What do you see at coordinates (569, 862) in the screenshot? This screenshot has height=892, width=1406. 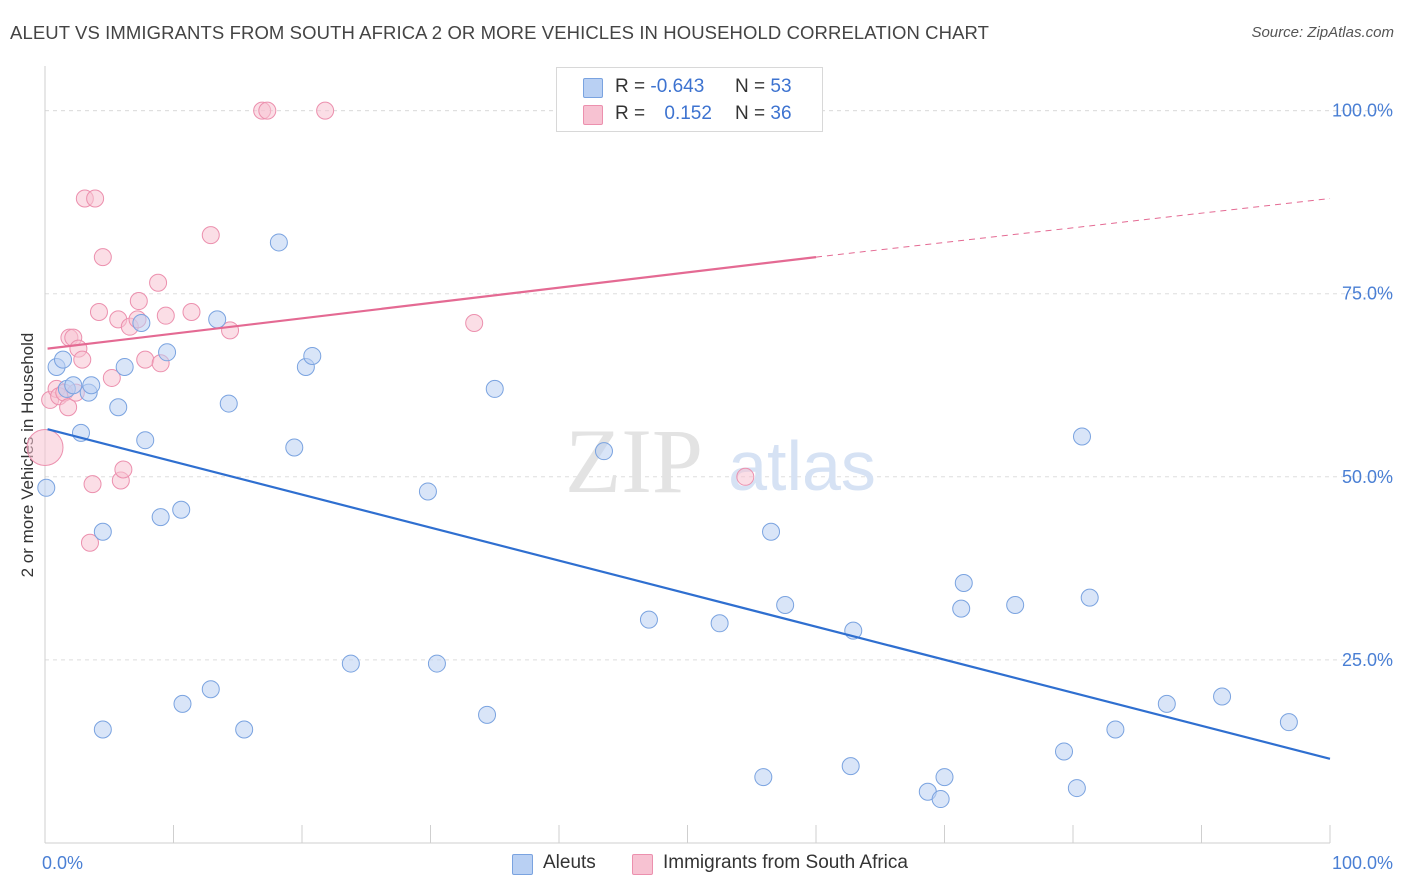 I see `legend-label: Aleuts` at bounding box center [569, 862].